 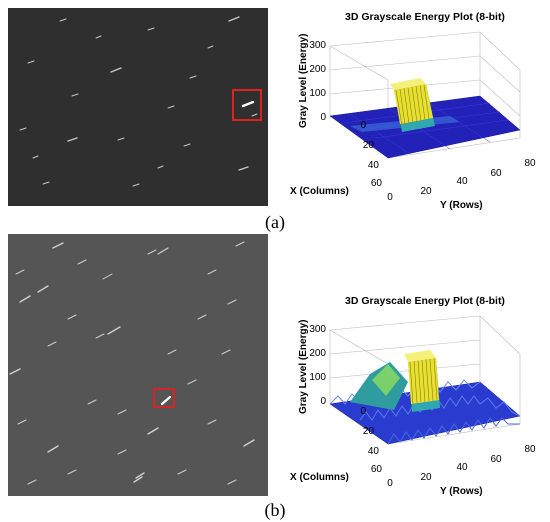 What do you see at coordinates (275, 222) in the screenshot?
I see `caption-a: (a)` at bounding box center [275, 222].